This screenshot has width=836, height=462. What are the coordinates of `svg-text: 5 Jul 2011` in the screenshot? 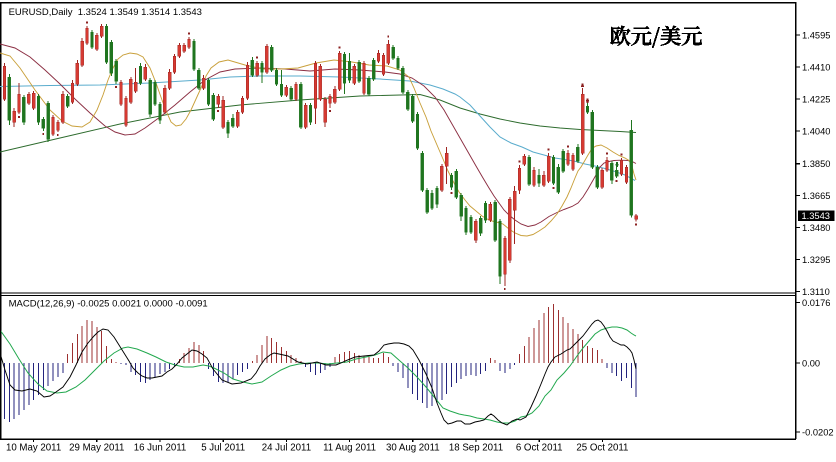 It's located at (223, 448).